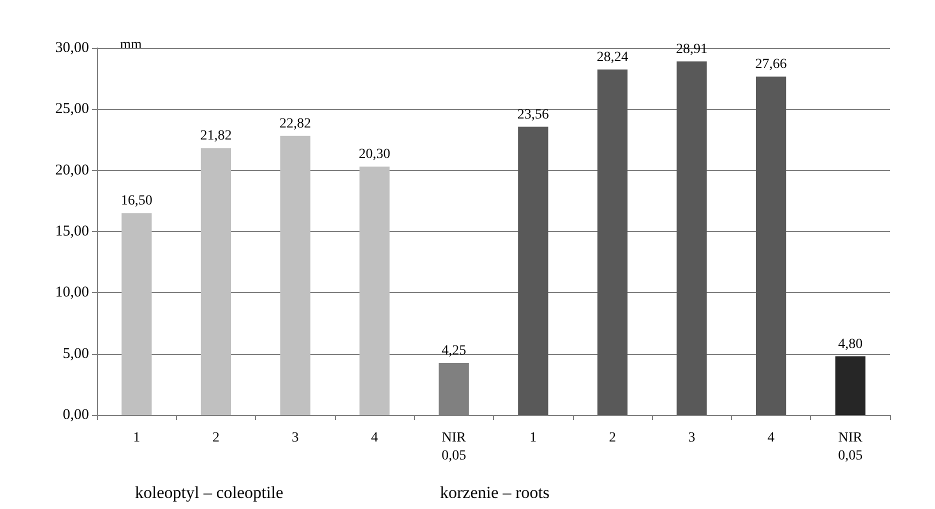 The width and height of the screenshot is (935, 509). What do you see at coordinates (533, 114) in the screenshot?
I see `data-label: 23,56` at bounding box center [533, 114].